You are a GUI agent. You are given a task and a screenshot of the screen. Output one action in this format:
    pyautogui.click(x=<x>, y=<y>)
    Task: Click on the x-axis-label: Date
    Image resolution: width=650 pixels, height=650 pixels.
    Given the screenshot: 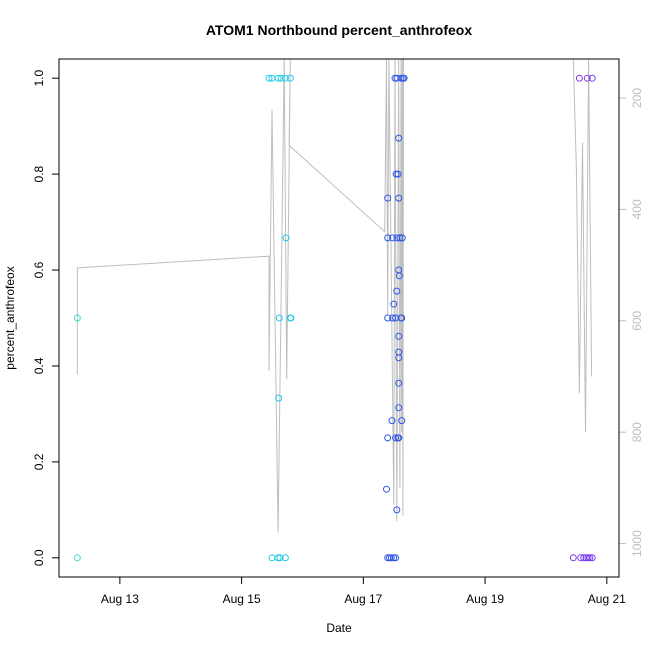 What is the action you would take?
    pyautogui.click(x=339, y=628)
    